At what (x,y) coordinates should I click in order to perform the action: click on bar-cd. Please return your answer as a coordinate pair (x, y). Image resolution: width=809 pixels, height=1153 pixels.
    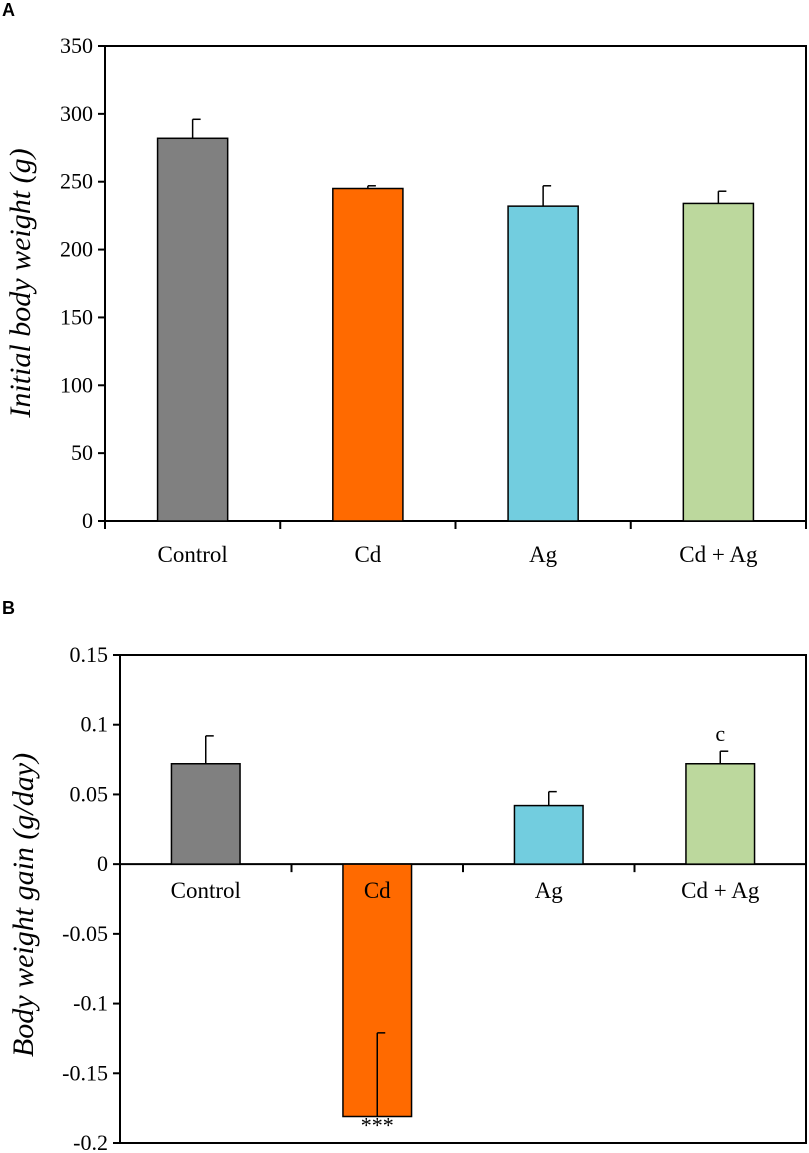
    Looking at the image, I should click on (368, 354).